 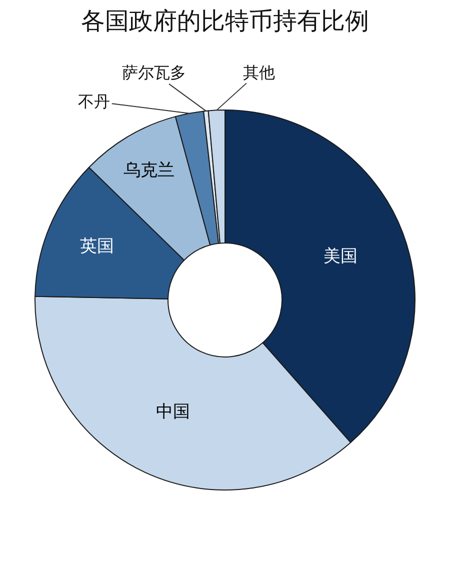 I want to click on slice-label: 英国, so click(x=97, y=246).